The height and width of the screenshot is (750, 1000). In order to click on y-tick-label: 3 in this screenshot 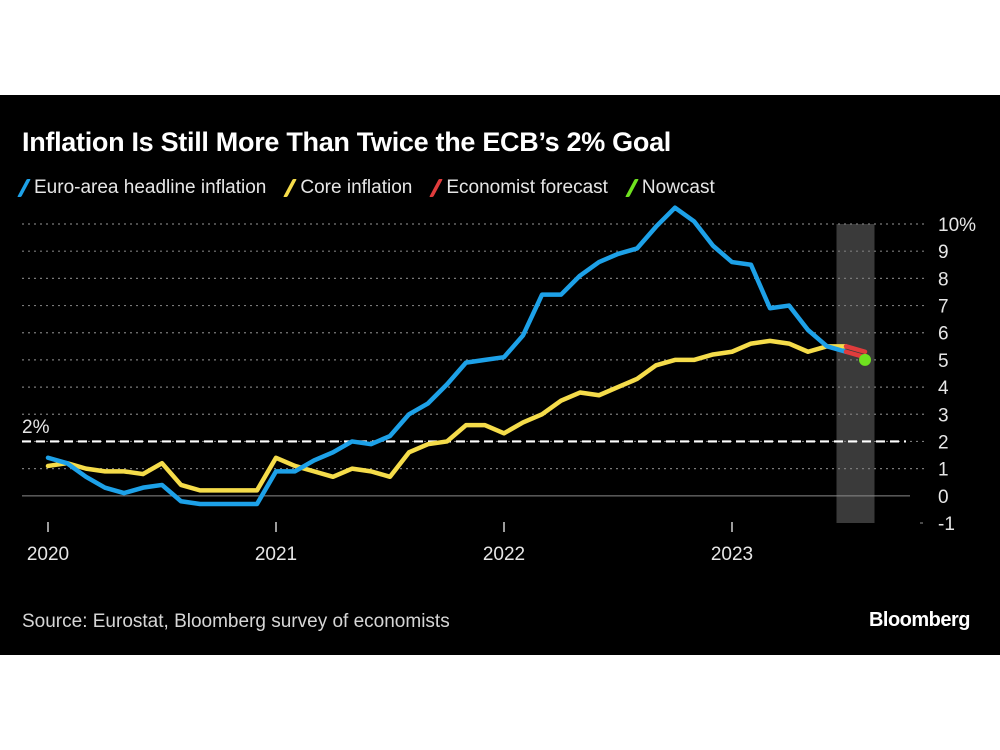, I will do `click(943, 415)`.